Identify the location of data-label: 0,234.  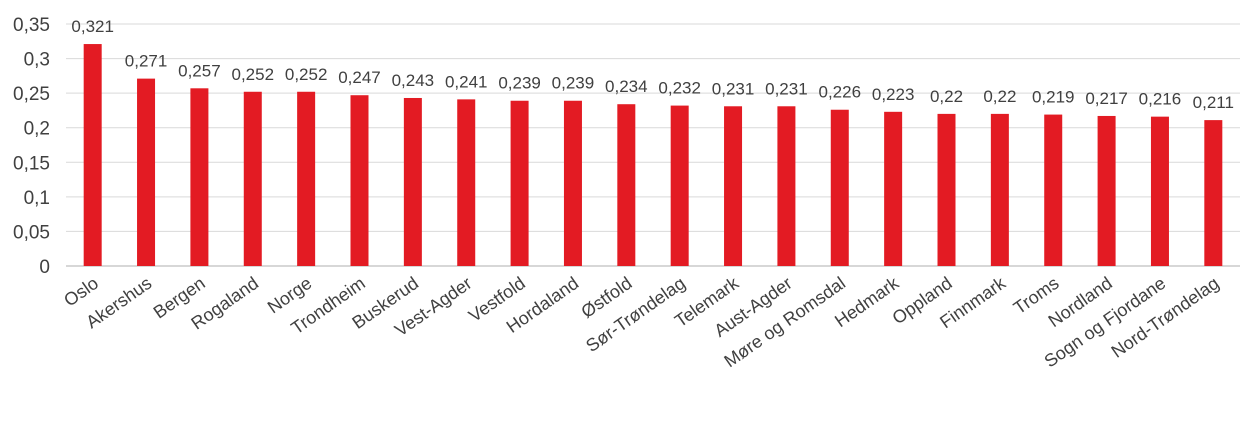
(626, 86).